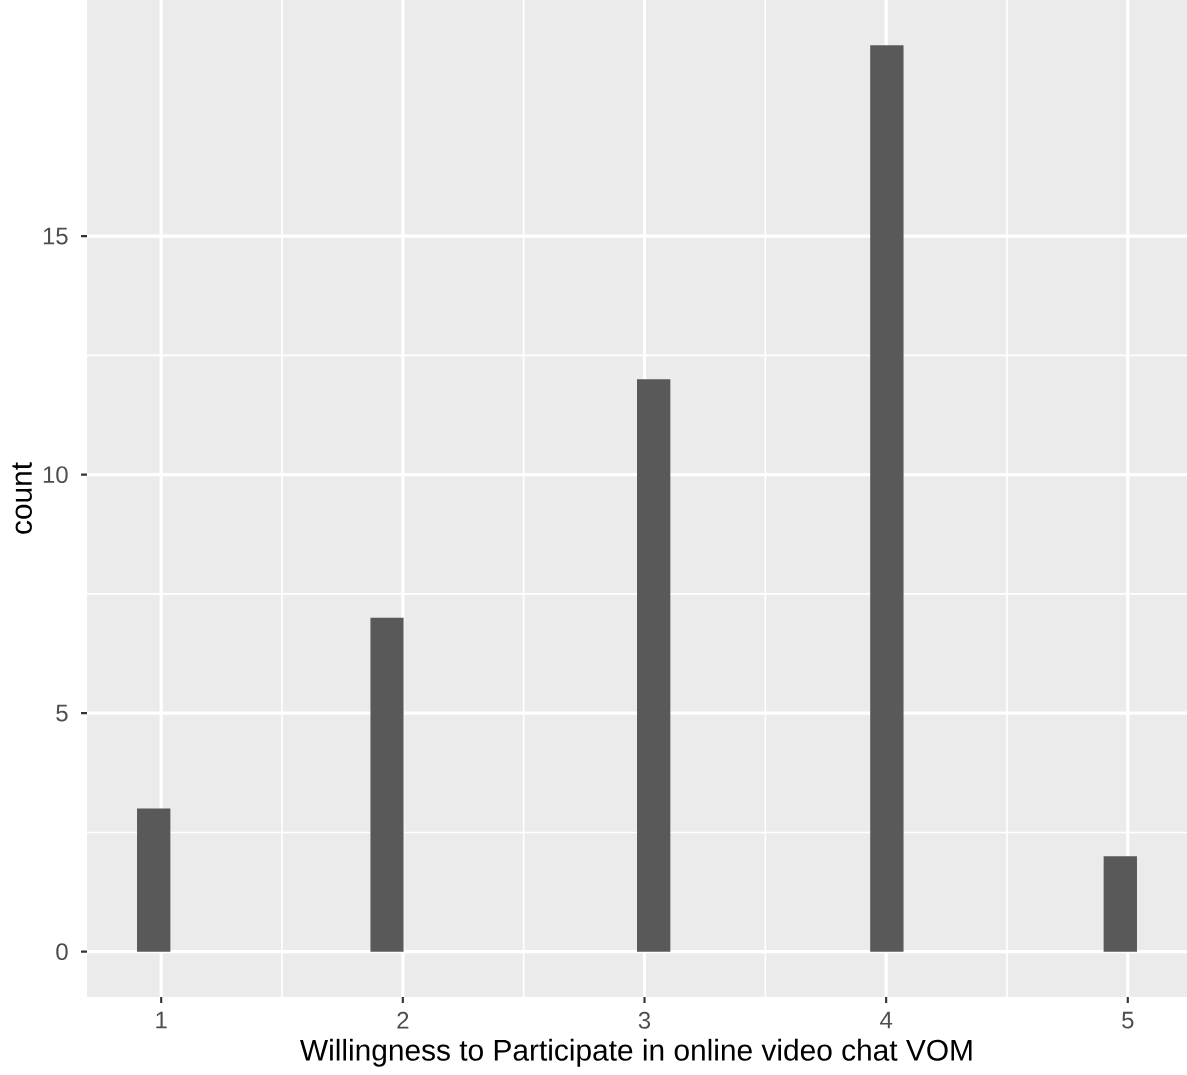 The width and height of the screenshot is (1187, 1075). What do you see at coordinates (55, 475) in the screenshot?
I see `y-tick-label: 10` at bounding box center [55, 475].